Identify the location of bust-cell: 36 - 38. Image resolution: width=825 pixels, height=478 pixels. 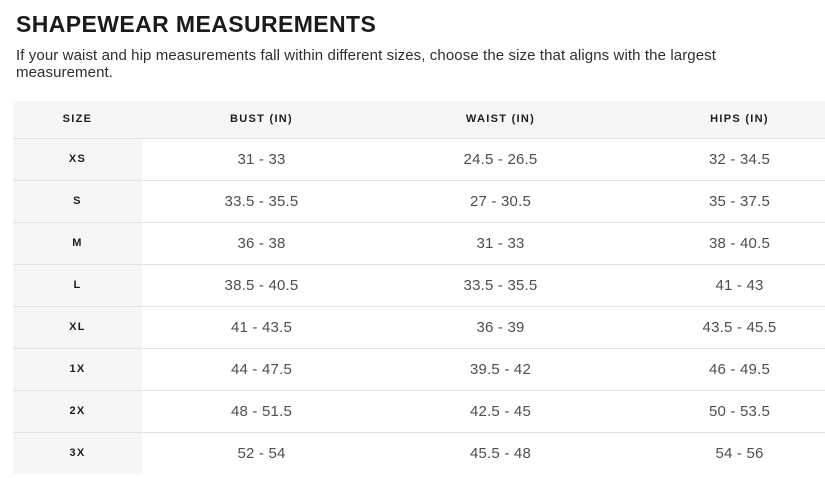
(261, 242).